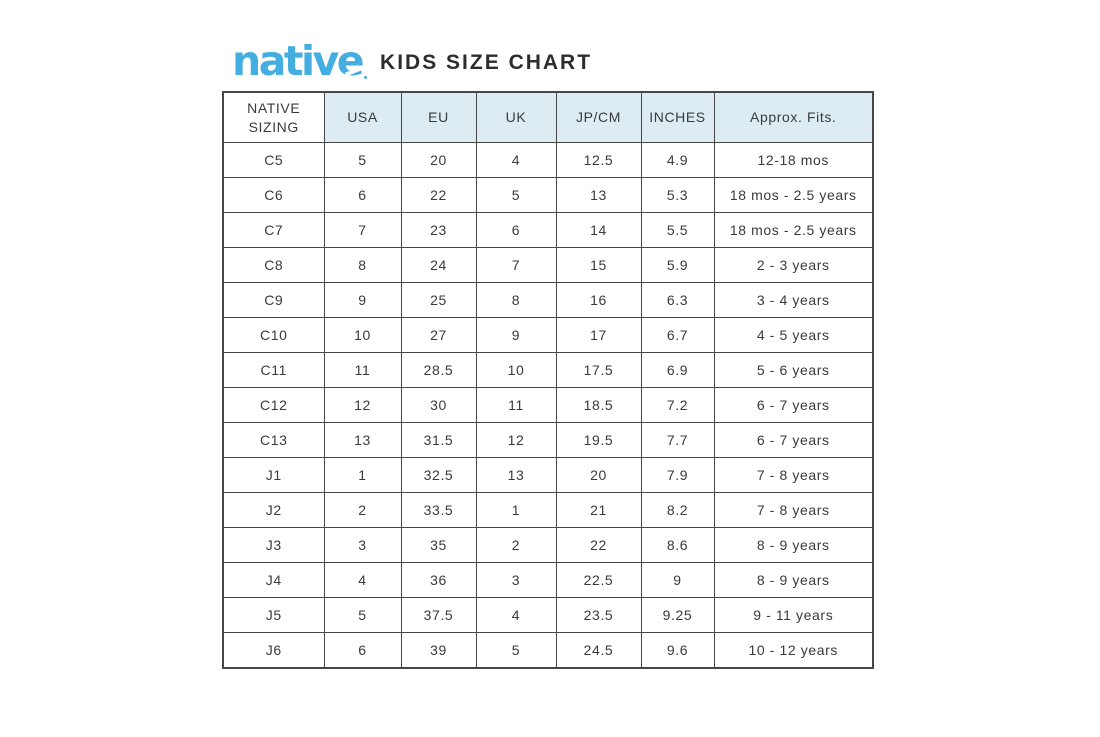 This screenshot has width=1100, height=737. I want to click on size-value-cell: 9, so click(677, 580).